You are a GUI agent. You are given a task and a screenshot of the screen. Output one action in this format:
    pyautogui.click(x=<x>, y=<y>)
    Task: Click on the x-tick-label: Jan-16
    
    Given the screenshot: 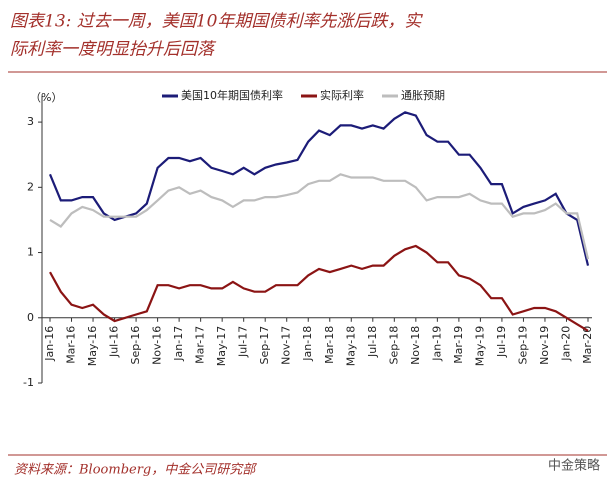 What is the action you would take?
    pyautogui.click(x=49, y=344)
    